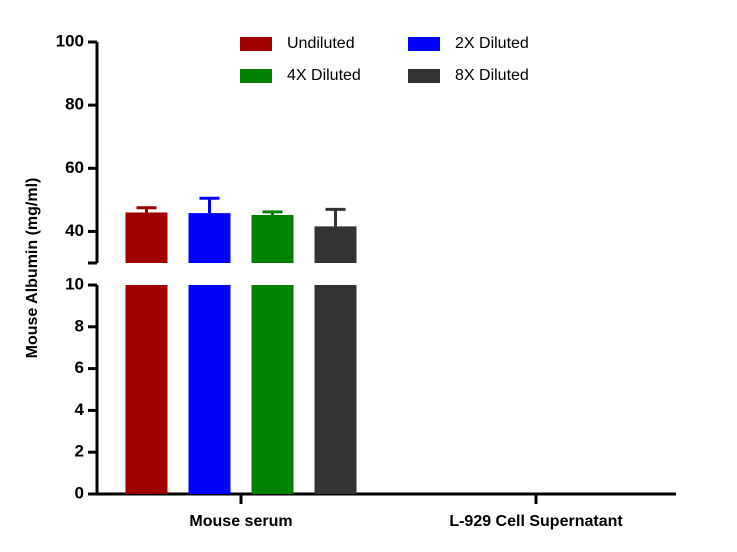 This screenshot has width=737, height=552. Describe the element at coordinates (70, 40) in the screenshot. I see `y-tick-label: 100` at that location.